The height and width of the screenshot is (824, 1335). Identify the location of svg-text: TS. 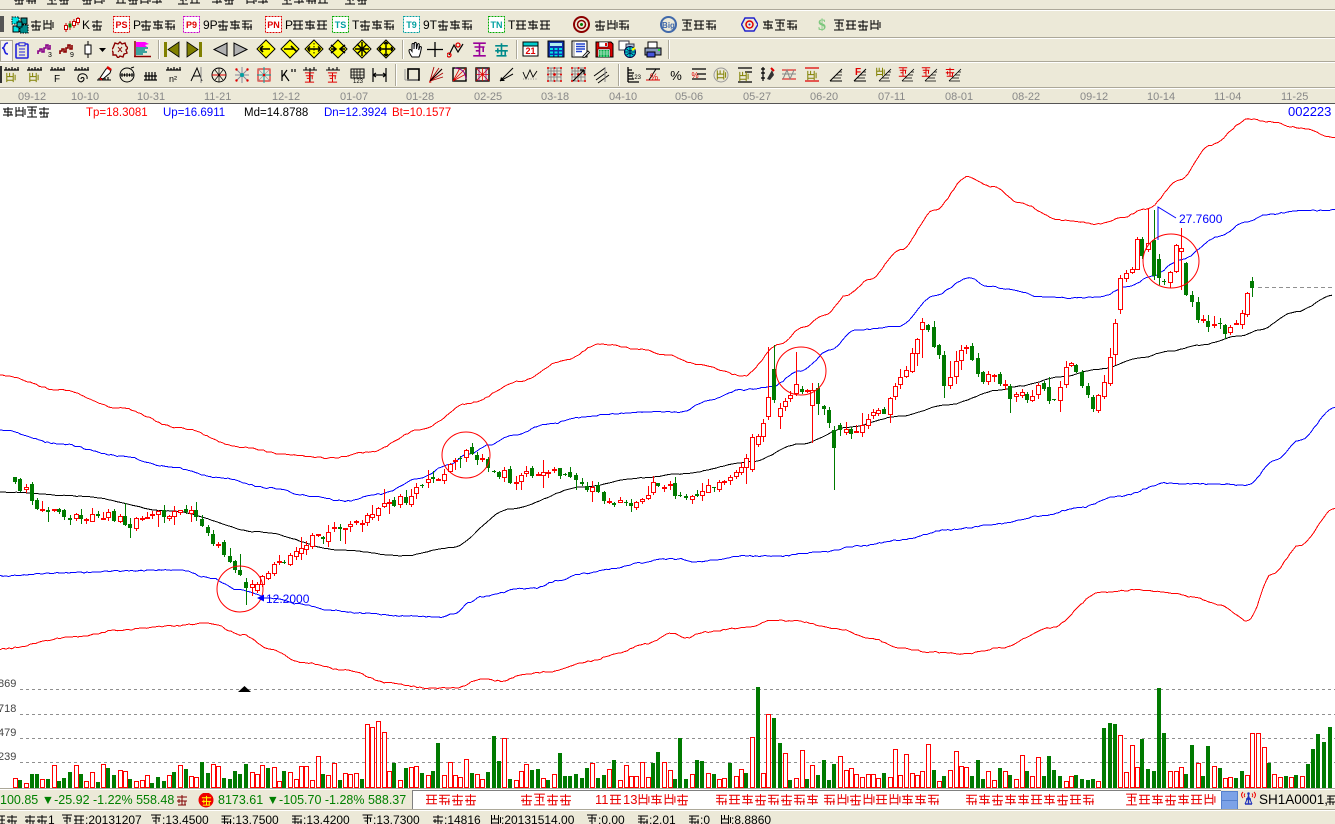
(341, 25).